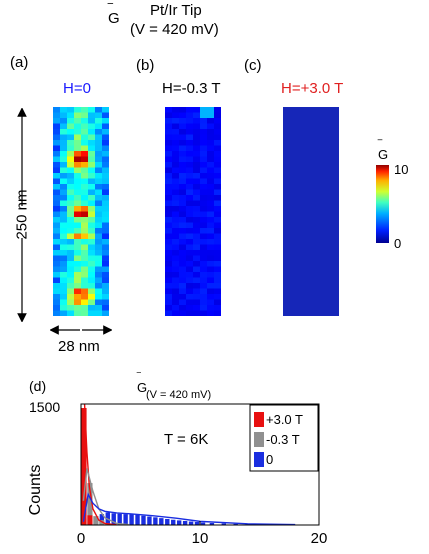 The width and height of the screenshot is (429, 554). What do you see at coordinates (382, 204) in the screenshot?
I see `colorbar-gradient` at bounding box center [382, 204].